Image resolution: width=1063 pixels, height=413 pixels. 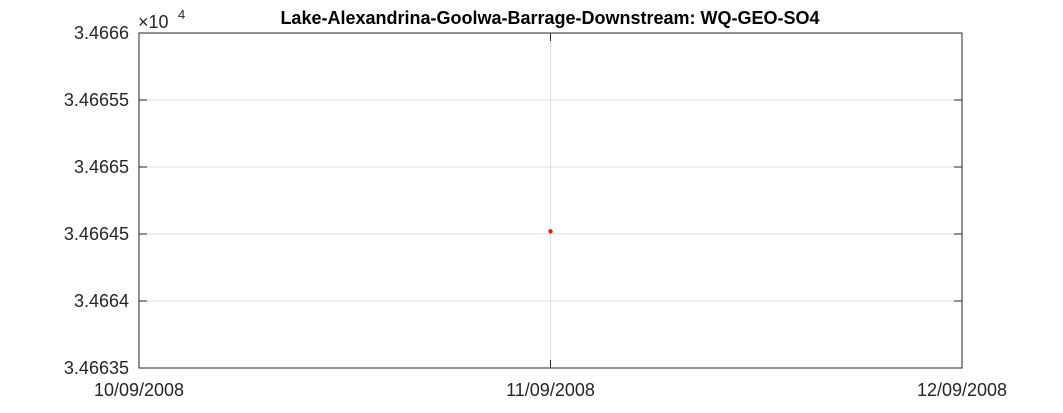 I want to click on x-axis-tick-labels: 10/09/2008 11/09/2008 12/09/2008, so click(x=550, y=390).